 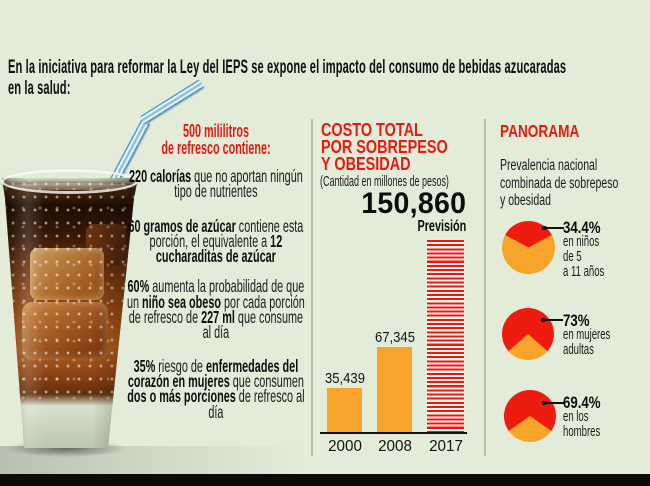 I want to click on serving-title: 500 mililitros de refresco contiene:, so click(x=216, y=139).